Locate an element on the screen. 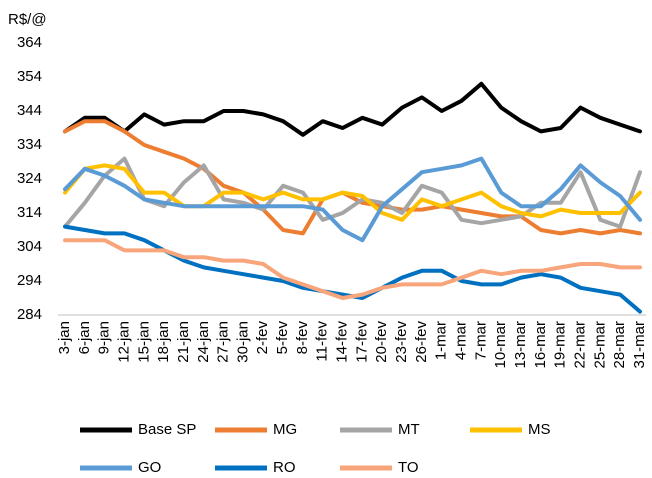 This screenshot has width=652, height=478. y-tick-label: 334 is located at coordinates (29, 144).